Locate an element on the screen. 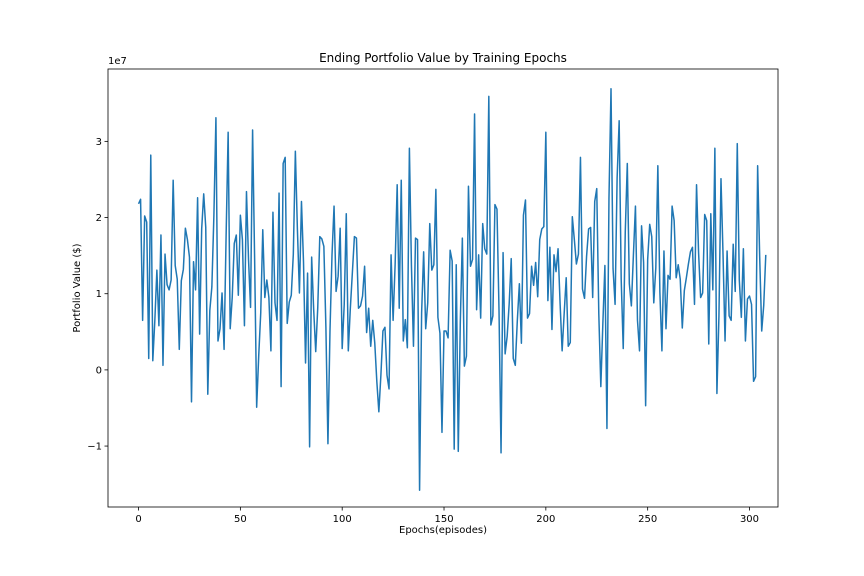  y-axis-multiplier: 1e7 is located at coordinates (117, 61).